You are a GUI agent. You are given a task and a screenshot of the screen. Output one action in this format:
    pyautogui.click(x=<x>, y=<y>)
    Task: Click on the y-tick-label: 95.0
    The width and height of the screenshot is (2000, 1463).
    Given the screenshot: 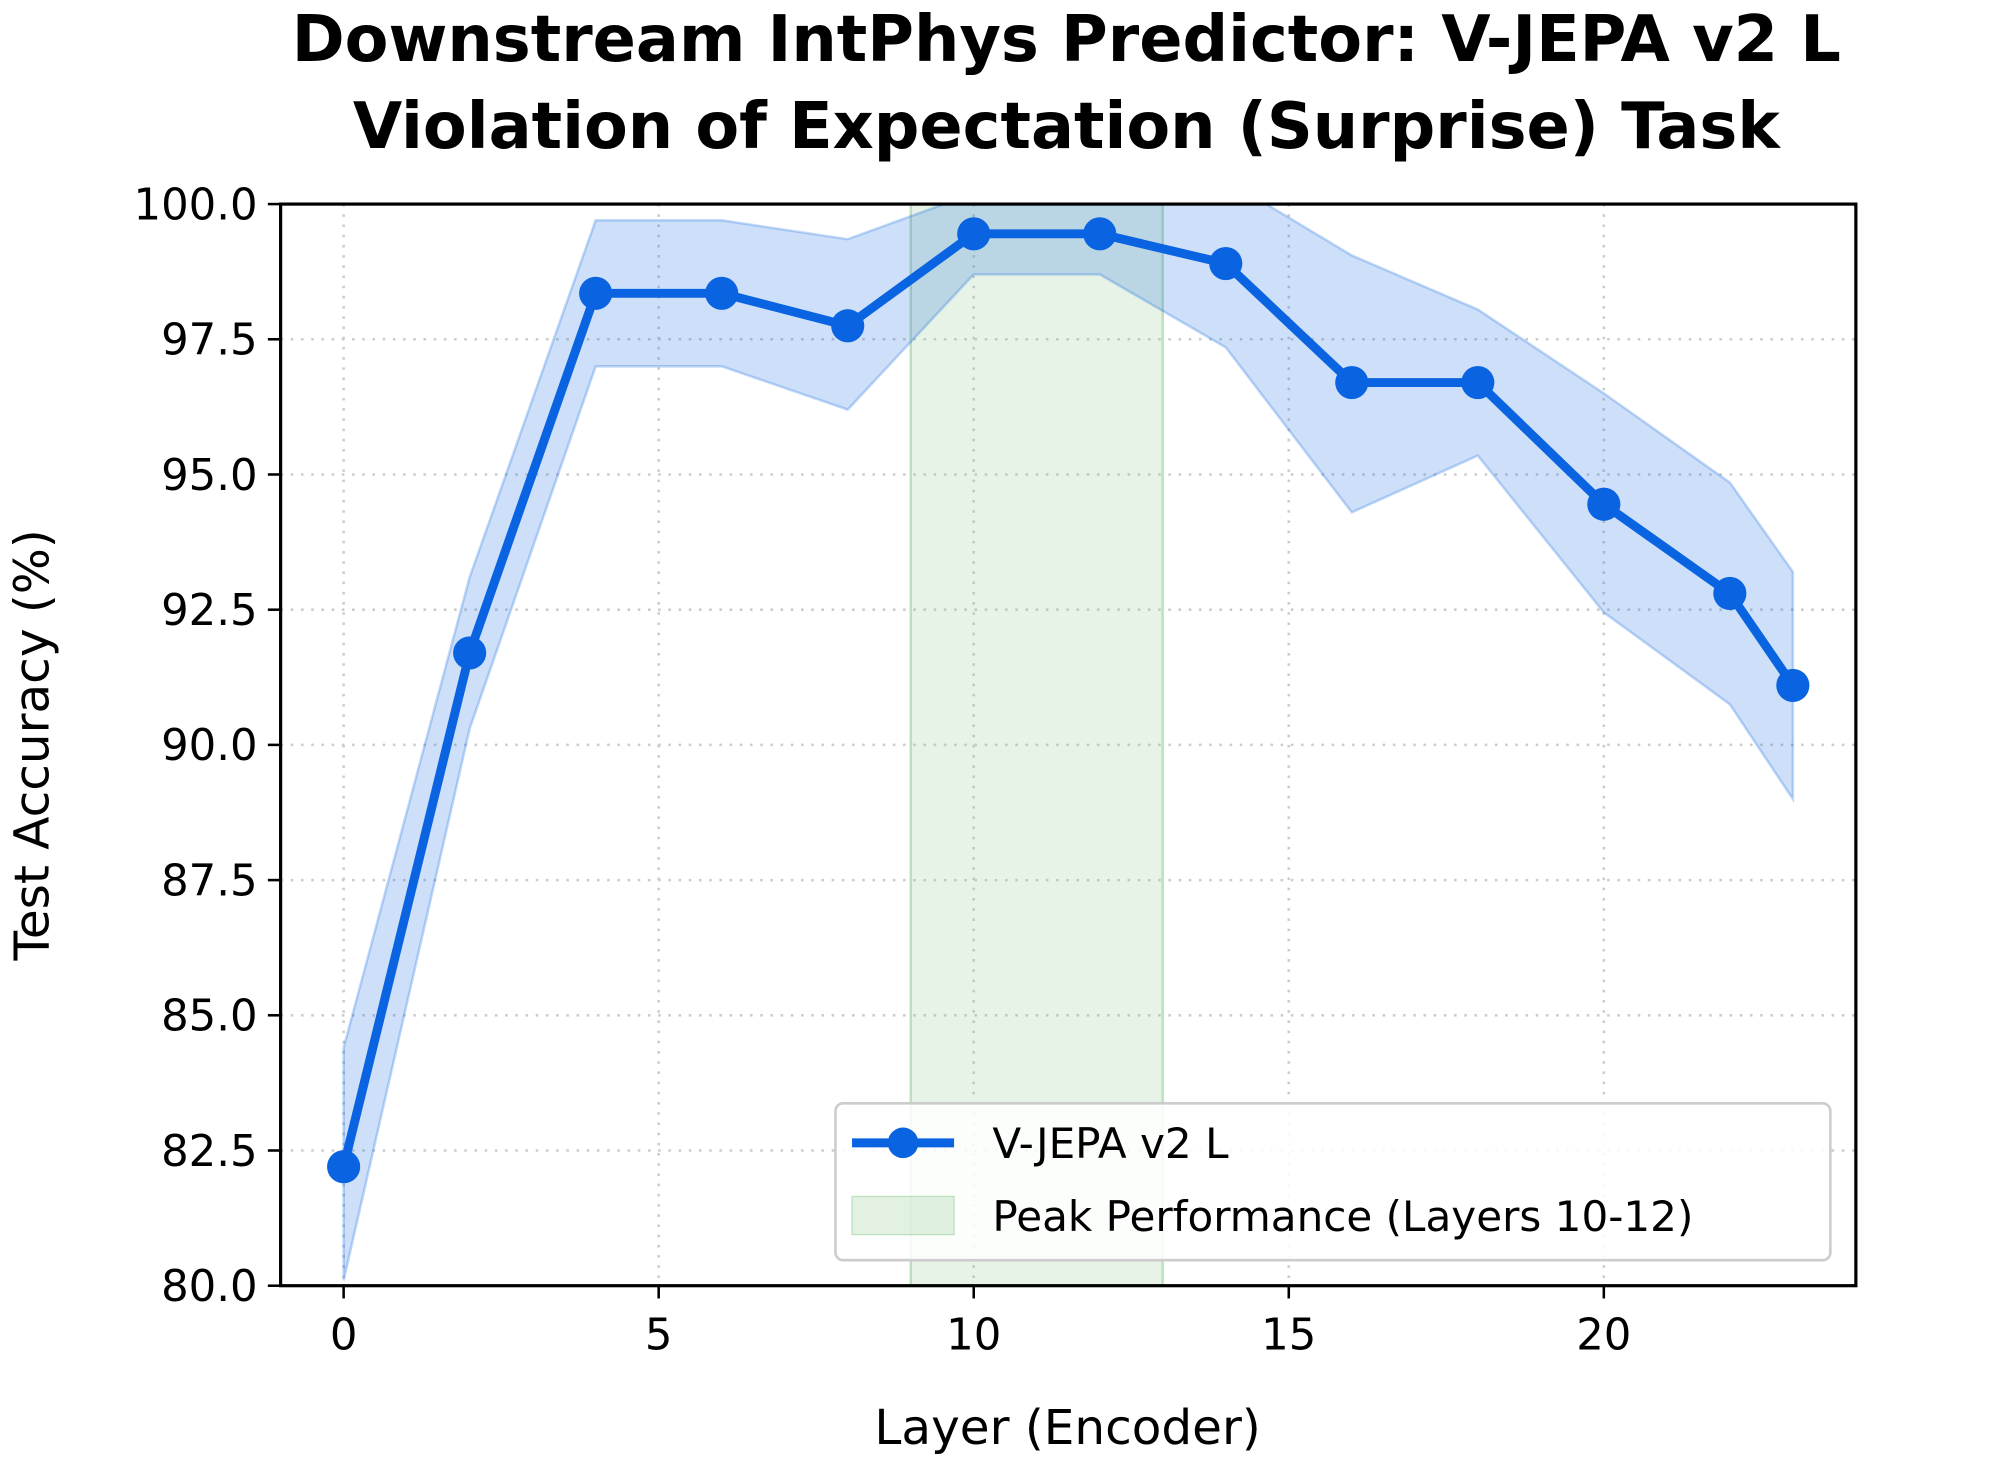 What is the action you would take?
    pyautogui.click(x=209, y=476)
    